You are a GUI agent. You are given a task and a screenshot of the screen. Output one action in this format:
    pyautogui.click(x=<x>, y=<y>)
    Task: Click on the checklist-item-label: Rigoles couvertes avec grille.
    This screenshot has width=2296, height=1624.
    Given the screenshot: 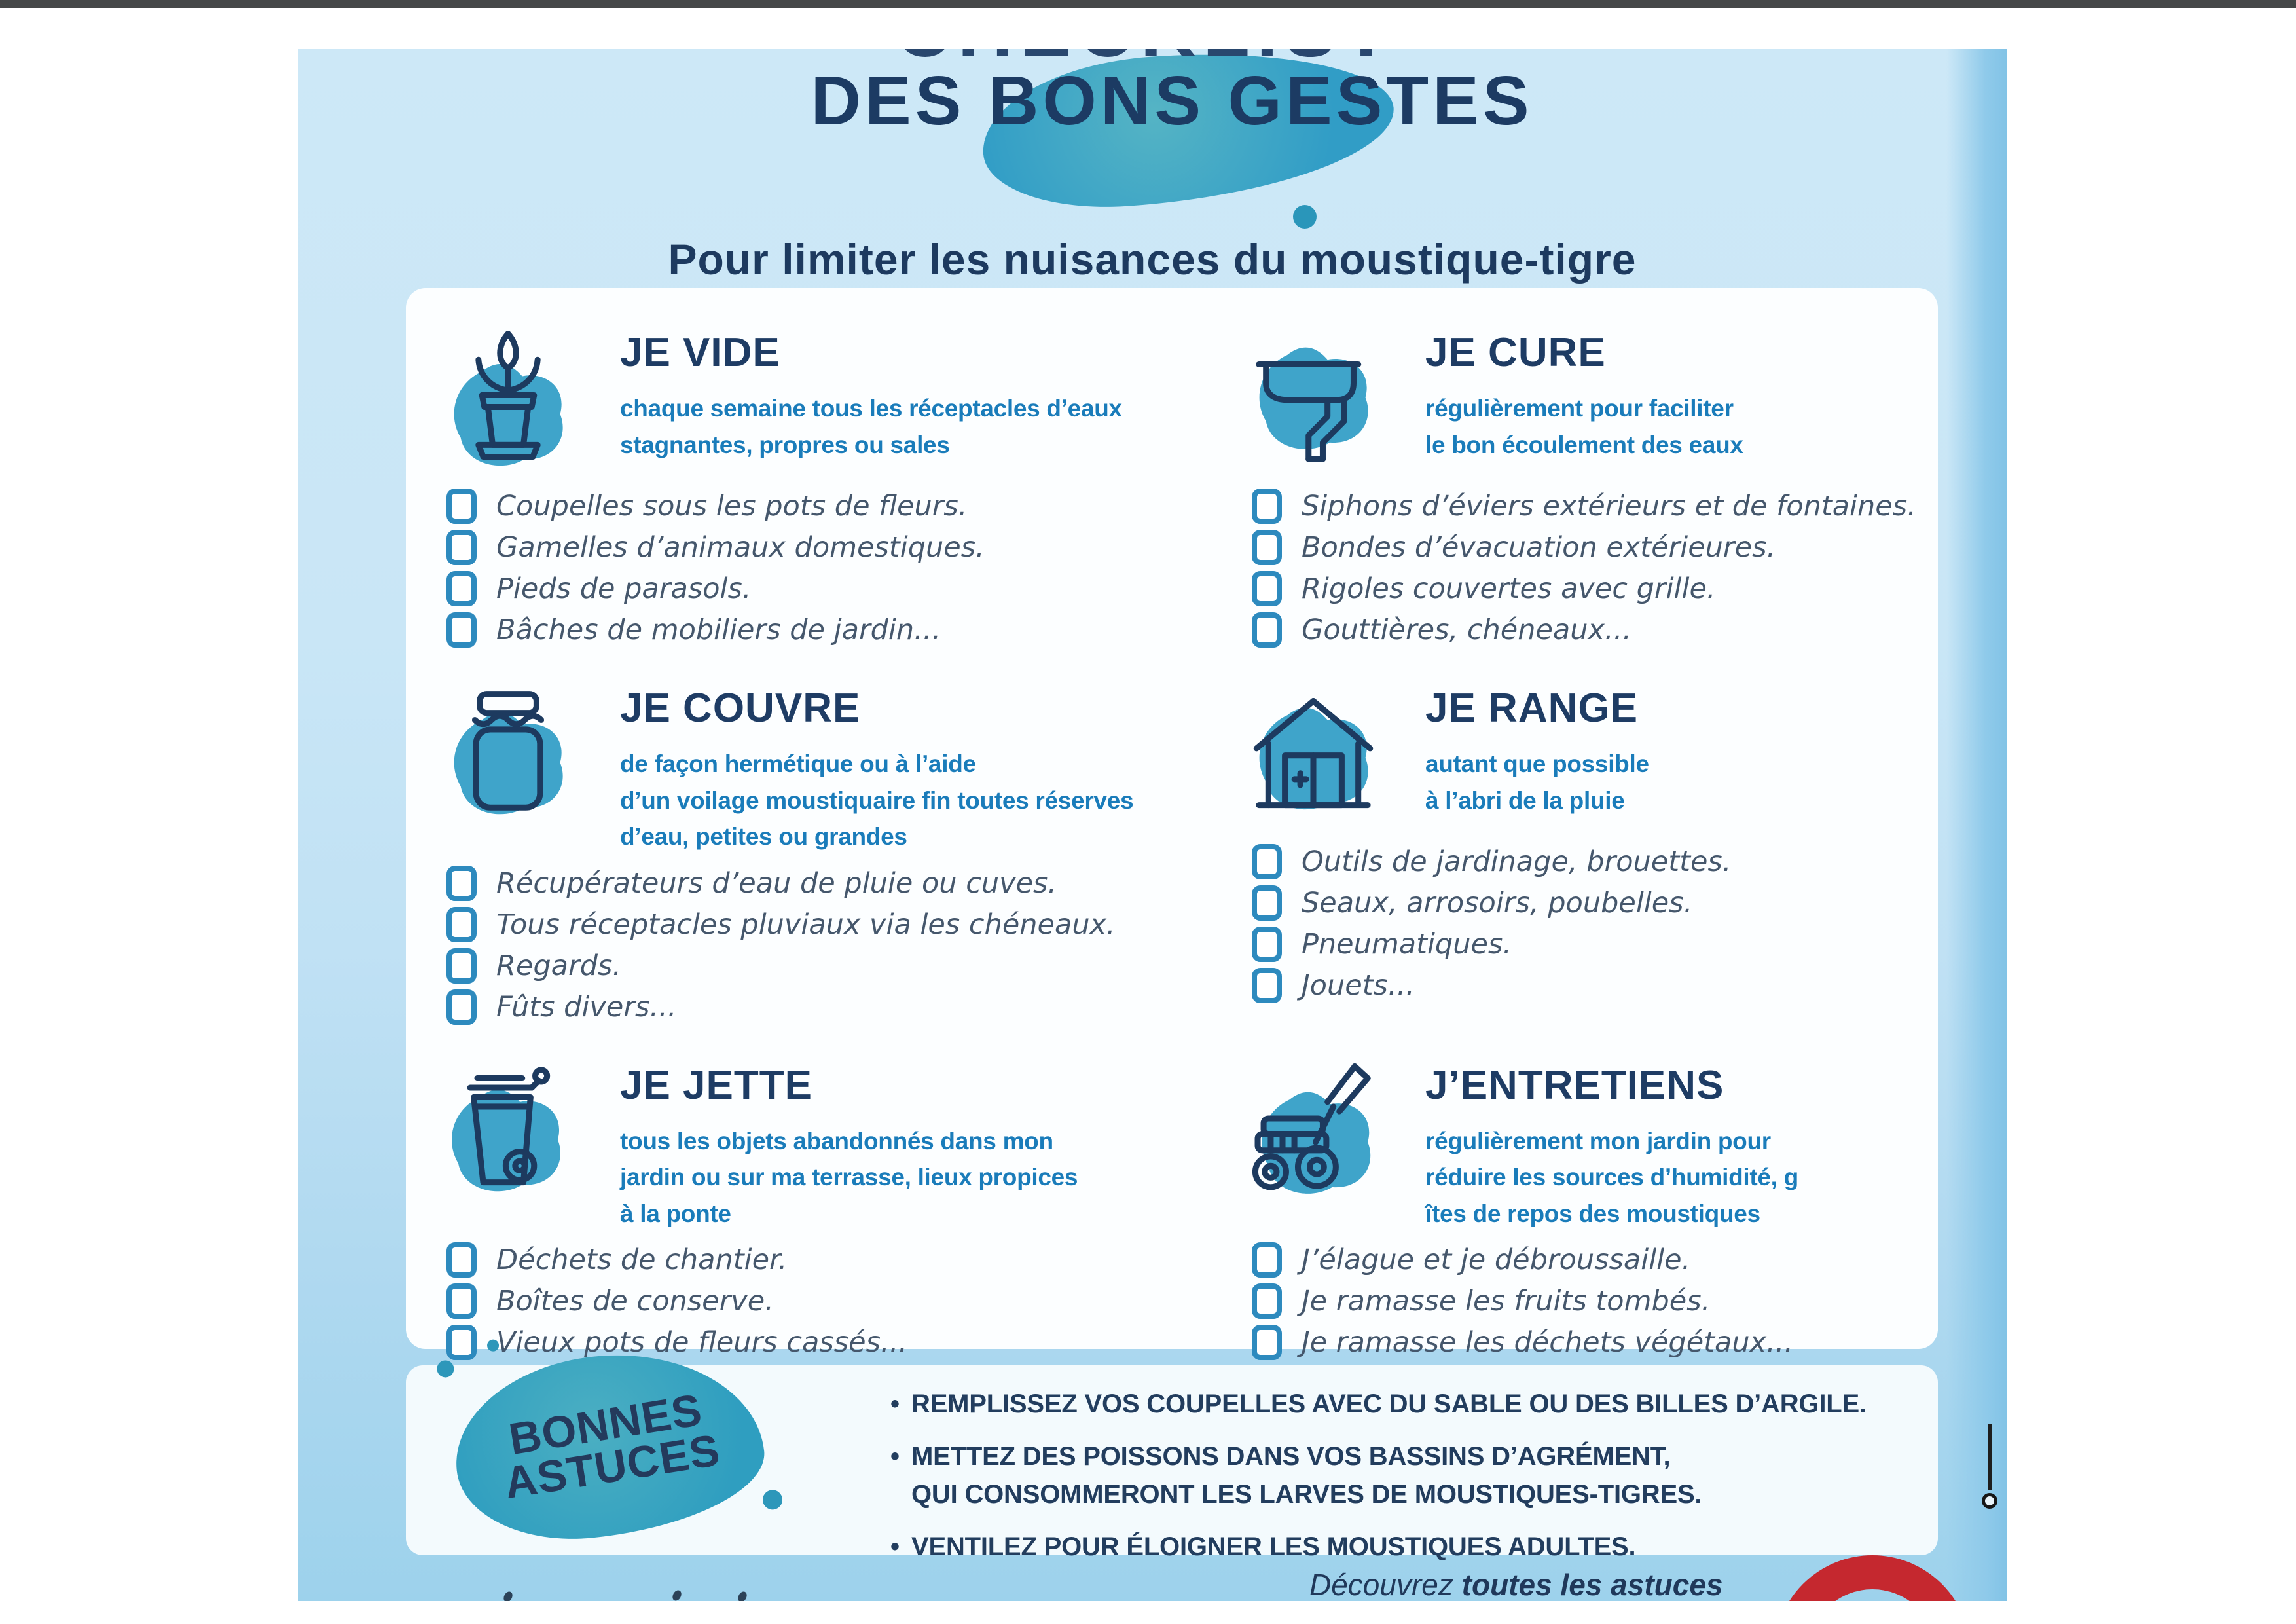 What is the action you would take?
    pyautogui.click(x=1509, y=588)
    